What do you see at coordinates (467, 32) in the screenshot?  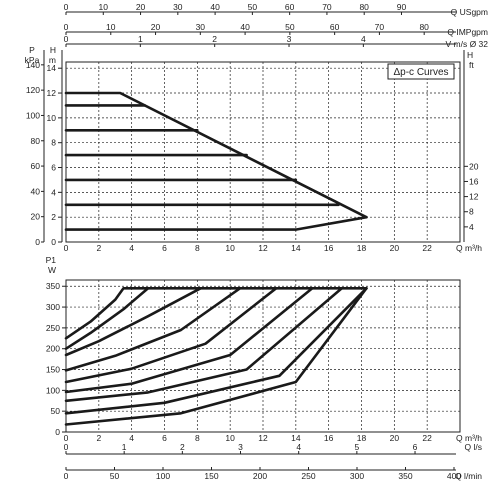 I see `top-scale-label: Q IMPgpm` at bounding box center [467, 32].